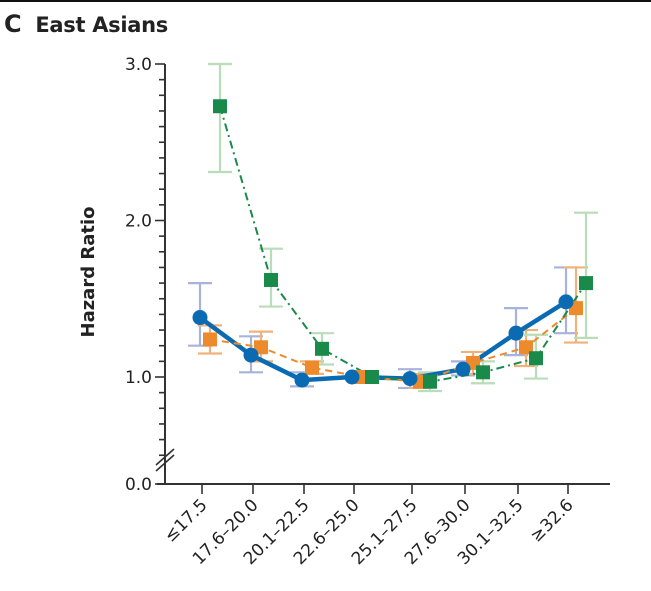  I want to click on series-line, so click(383, 341).